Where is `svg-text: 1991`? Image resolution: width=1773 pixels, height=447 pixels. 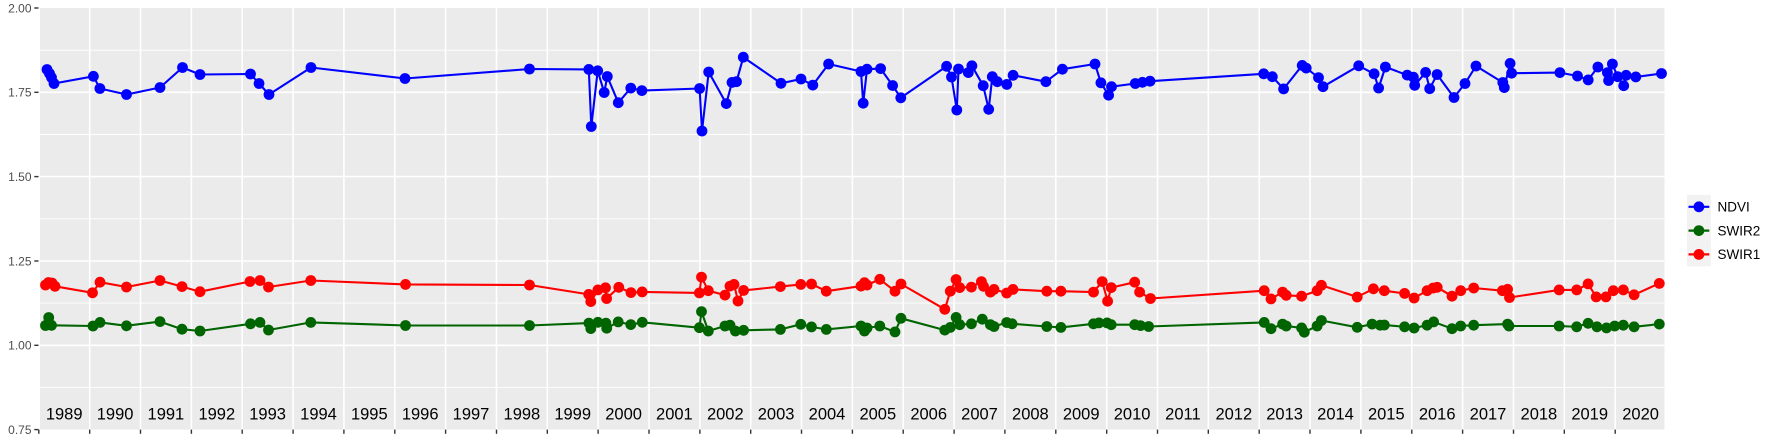
svg-text: 1991 is located at coordinates (166, 415).